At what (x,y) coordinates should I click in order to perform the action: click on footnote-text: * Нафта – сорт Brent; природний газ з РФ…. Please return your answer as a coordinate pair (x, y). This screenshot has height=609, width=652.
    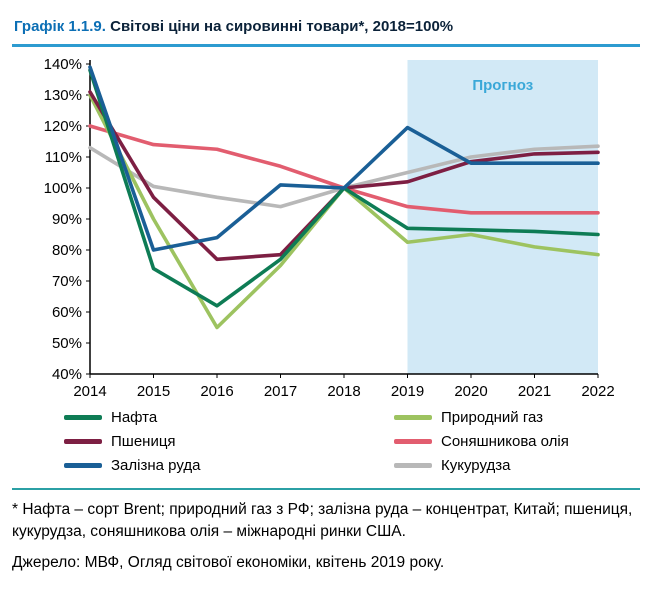
    Looking at the image, I should click on (322, 521).